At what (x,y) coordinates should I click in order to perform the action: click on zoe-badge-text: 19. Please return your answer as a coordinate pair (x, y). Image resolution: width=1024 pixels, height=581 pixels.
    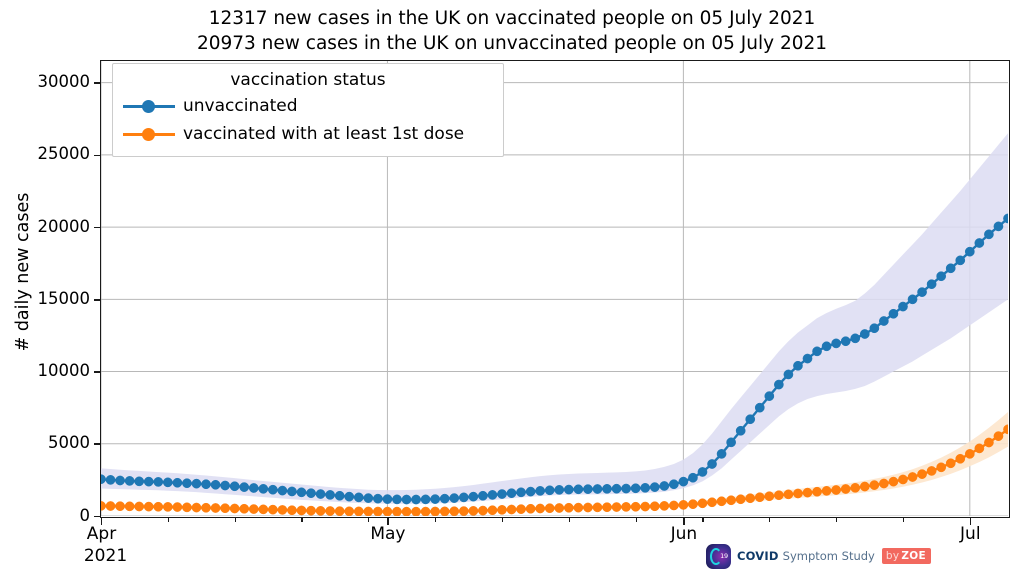
    Looking at the image, I should click on (724, 555).